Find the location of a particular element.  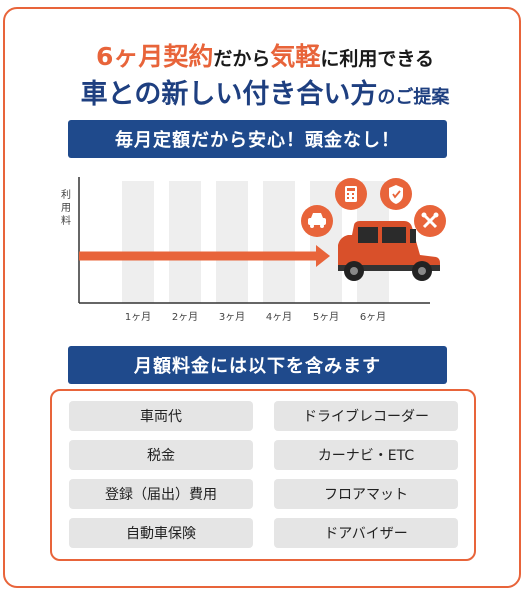

wrench-icon is located at coordinates (430, 221).